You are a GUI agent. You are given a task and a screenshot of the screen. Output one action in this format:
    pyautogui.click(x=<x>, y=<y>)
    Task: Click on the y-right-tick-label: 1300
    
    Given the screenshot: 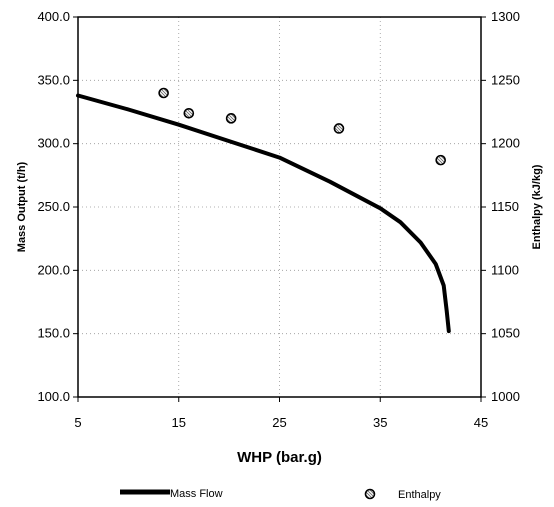 What is the action you would take?
    pyautogui.click(x=505, y=16)
    